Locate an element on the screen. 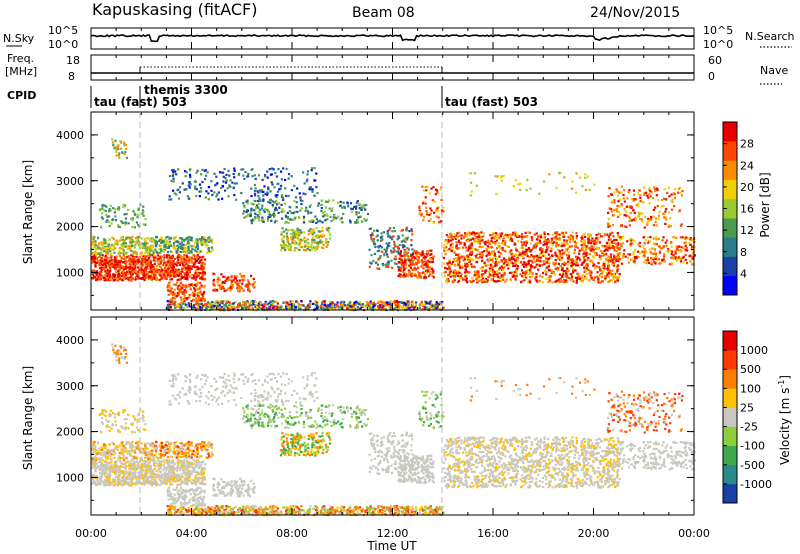 This screenshot has width=800, height=554. freq-label-2: [MHz] is located at coordinates (21, 71).